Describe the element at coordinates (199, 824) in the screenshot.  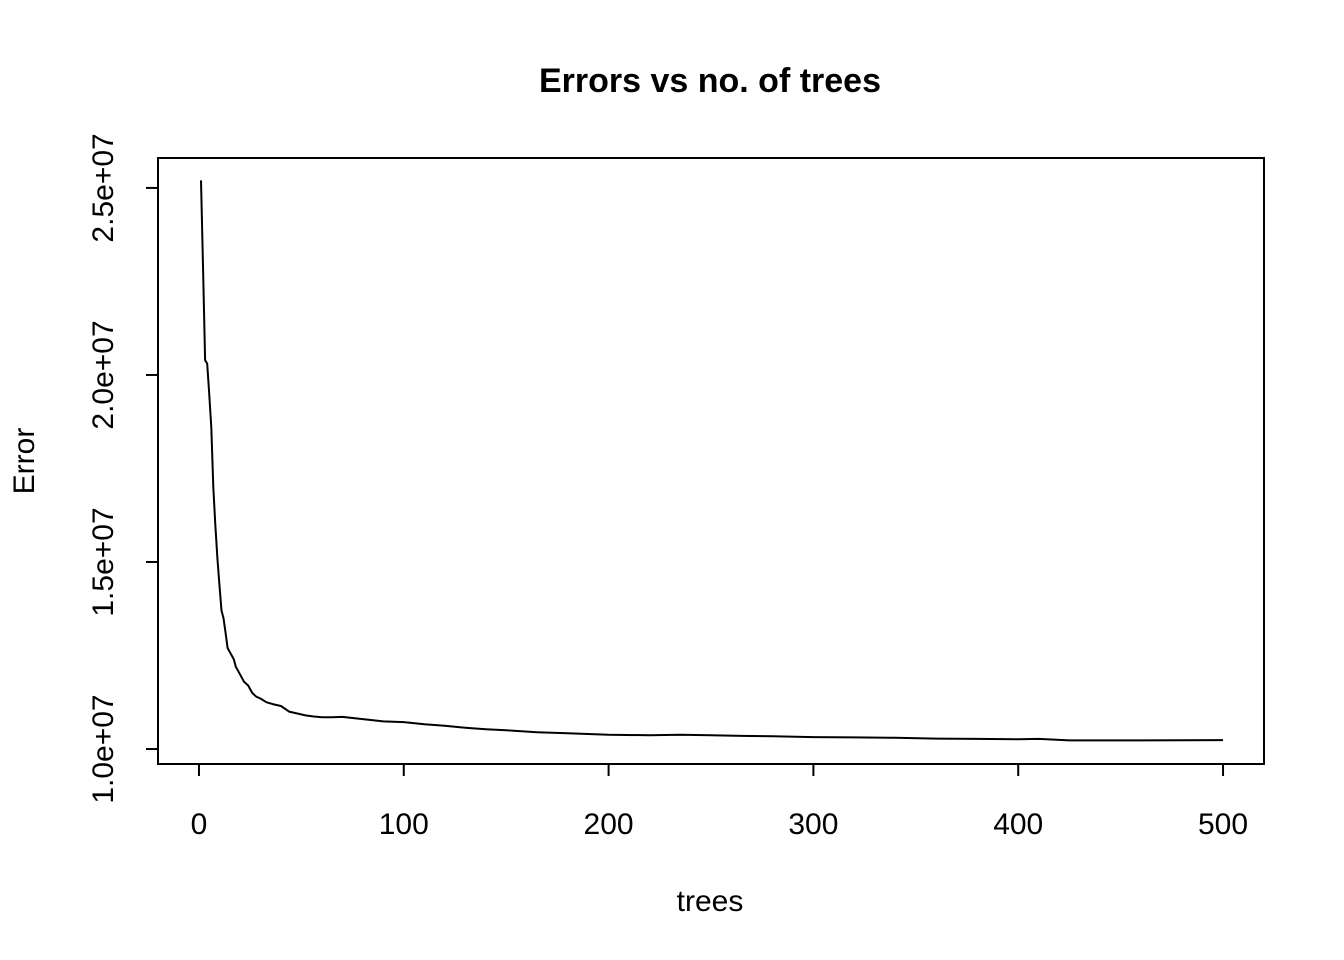
I see `x-tick-label: 0` at that location.